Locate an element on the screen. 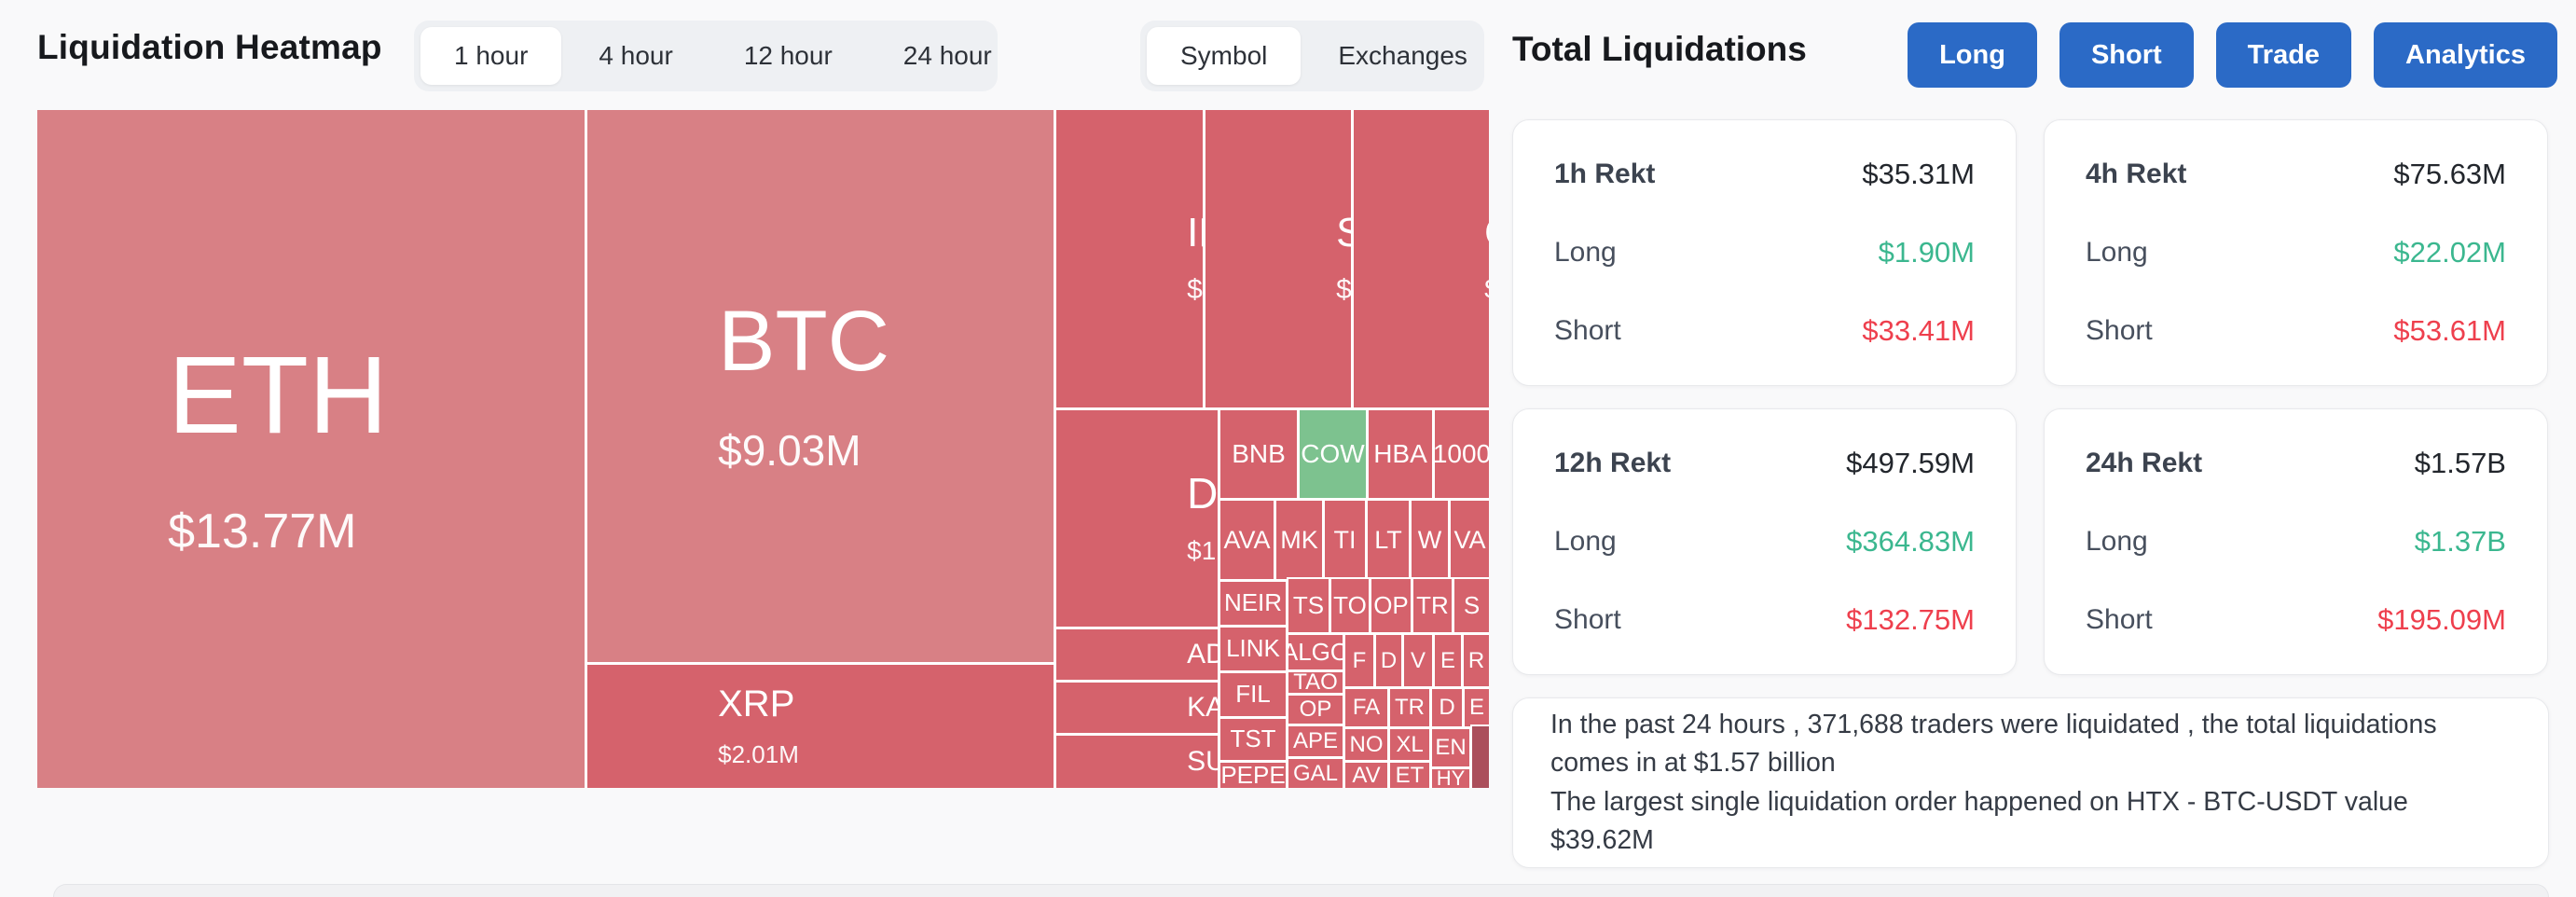 This screenshot has width=2576, height=897. treemap-cell-symbol: TO is located at coordinates (1350, 604).